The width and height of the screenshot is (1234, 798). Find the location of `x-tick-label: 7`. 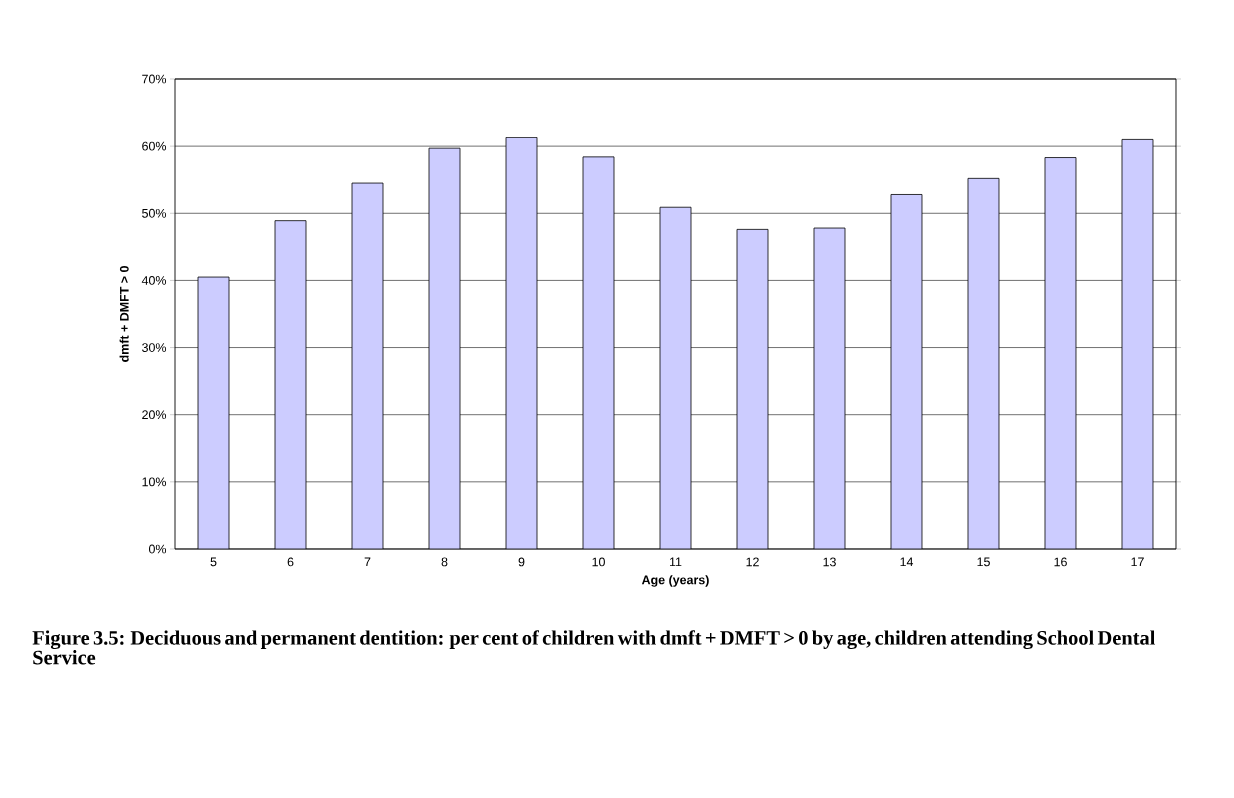

x-tick-label: 7 is located at coordinates (367, 562).